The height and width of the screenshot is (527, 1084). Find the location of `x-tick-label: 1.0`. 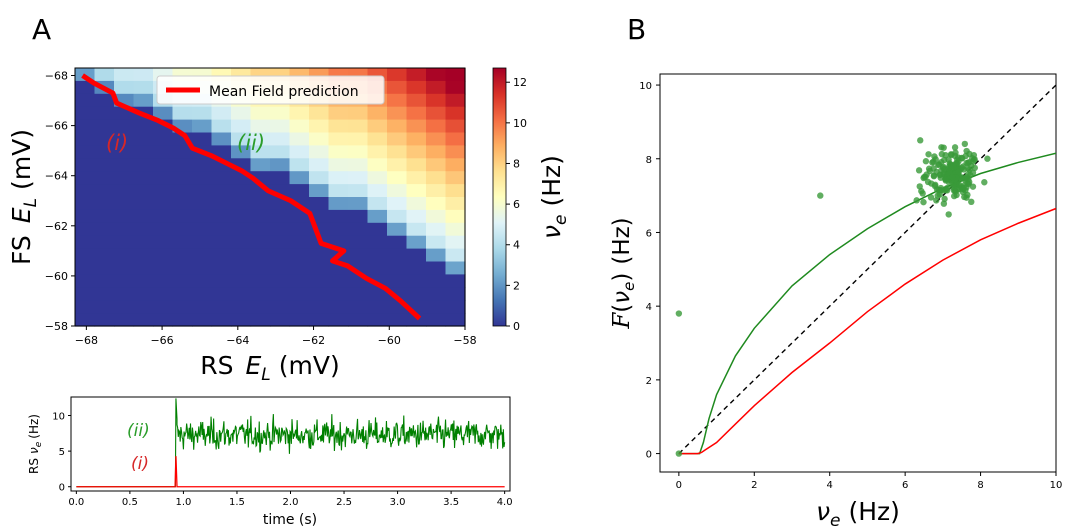

x-tick-label: 1.0 is located at coordinates (183, 502).